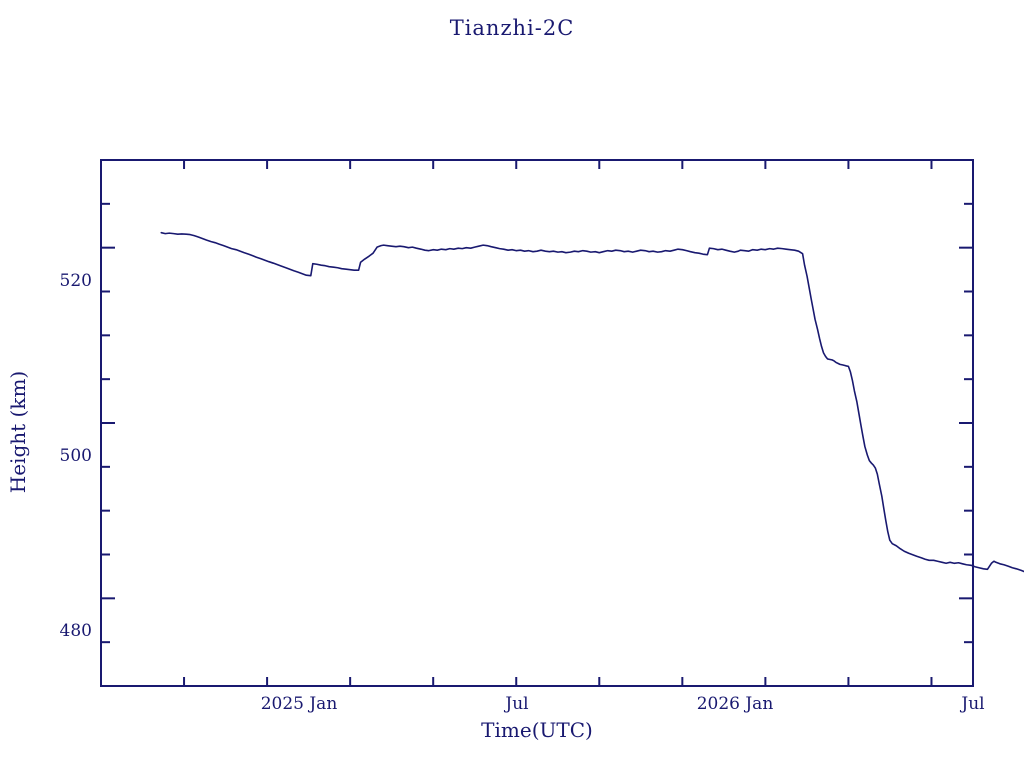  Describe the element at coordinates (537, 730) in the screenshot. I see `x-axis-title: Time(UTC)` at that location.